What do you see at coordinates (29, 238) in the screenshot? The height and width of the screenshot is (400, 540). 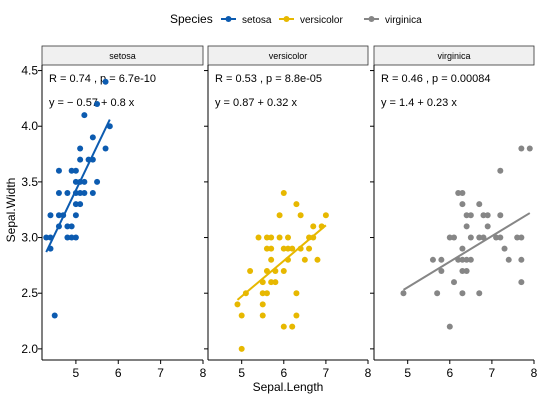 I see `y-tick-label: 3.0` at bounding box center [29, 238].